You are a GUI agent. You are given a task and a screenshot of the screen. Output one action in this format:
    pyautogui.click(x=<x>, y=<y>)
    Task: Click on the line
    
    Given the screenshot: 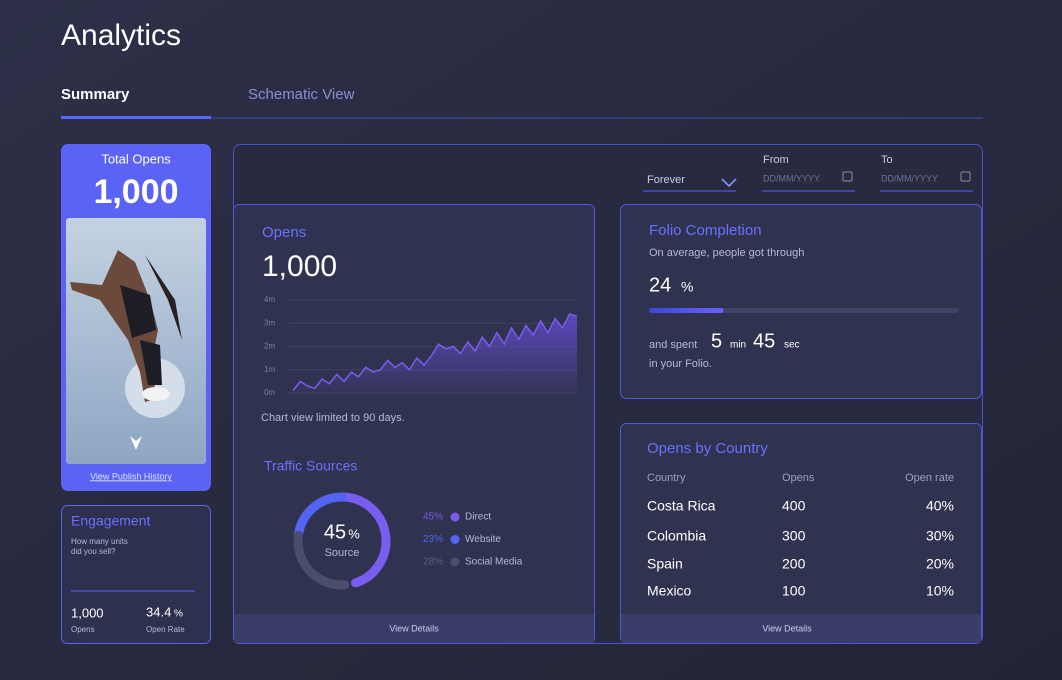 What is the action you would take?
    pyautogui.click(x=435, y=352)
    